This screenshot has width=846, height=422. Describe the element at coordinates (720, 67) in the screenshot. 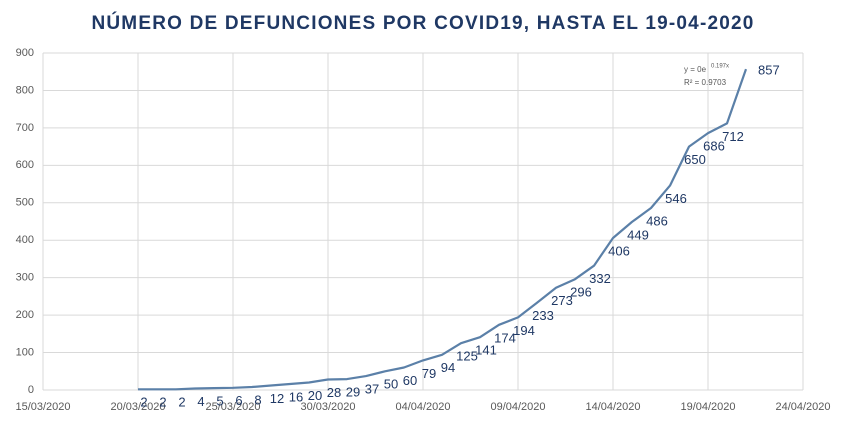

I see `trend-exponent: 0.197x` at that location.